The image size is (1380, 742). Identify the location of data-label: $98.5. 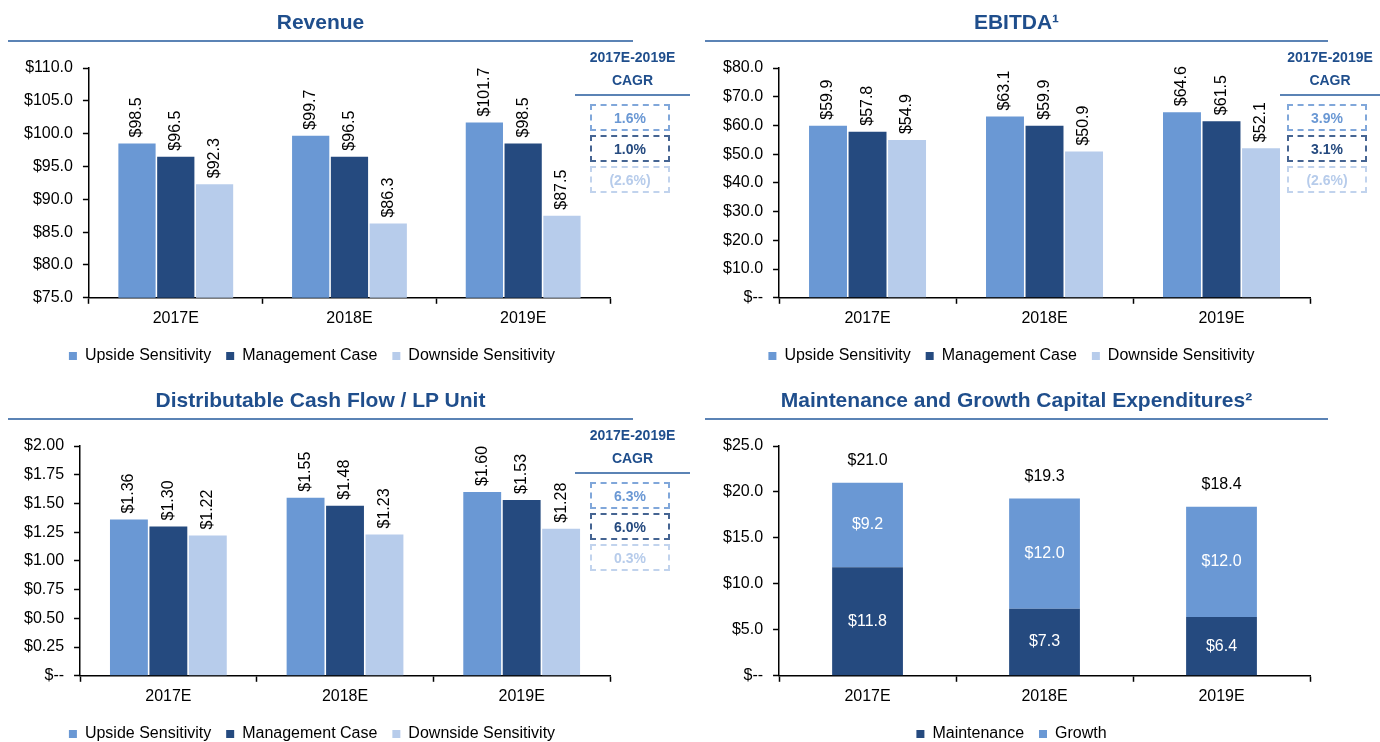
(522, 117).